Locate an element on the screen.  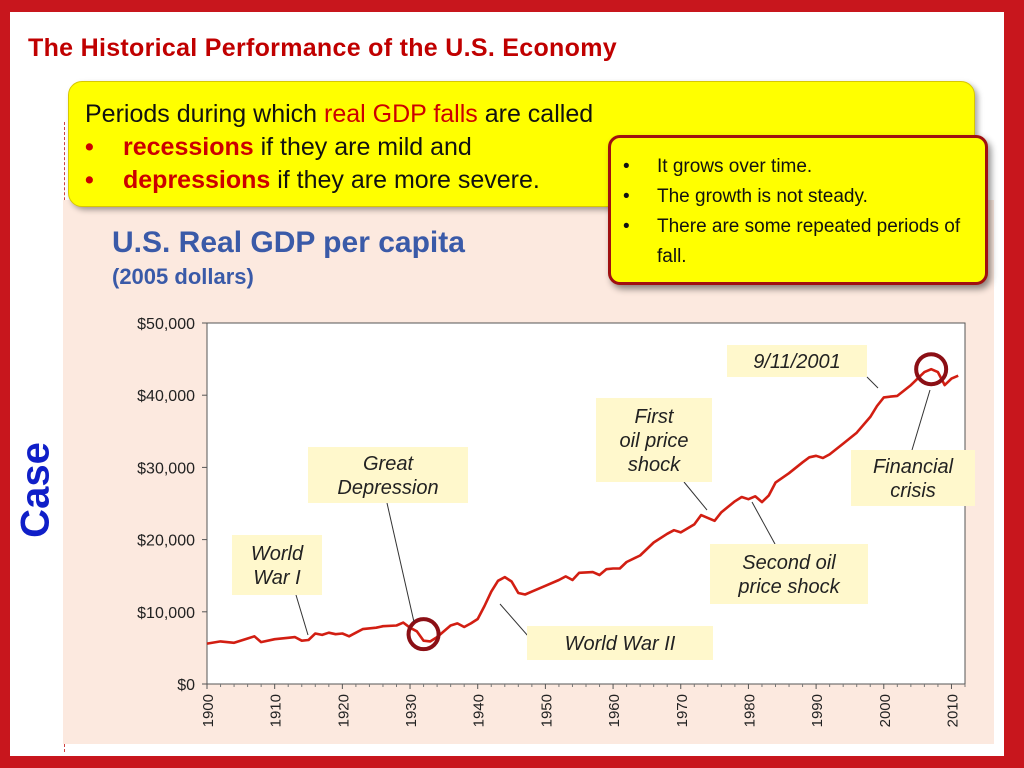
callout-item-text: It grows over time. is located at coordinates (735, 166).